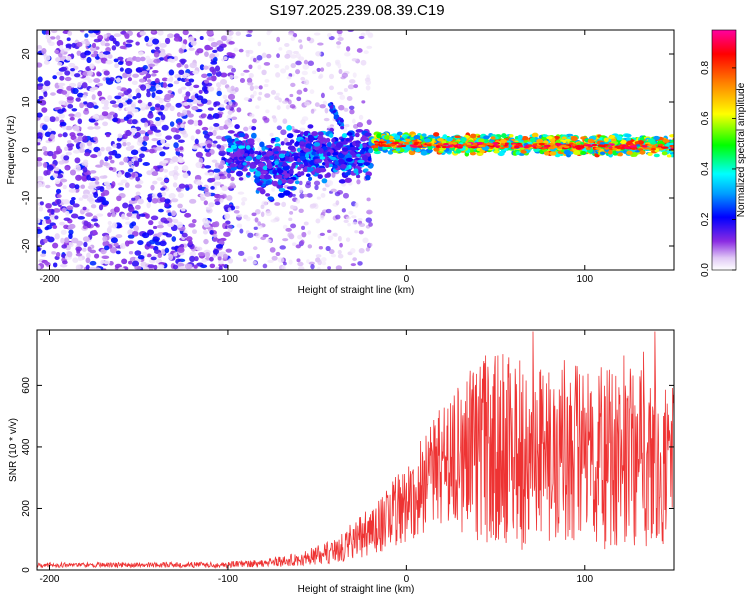 This screenshot has width=750, height=600. What do you see at coordinates (13, 450) in the screenshot?
I see `snr-ylabel: SNR (10 * v/v)` at bounding box center [13, 450].